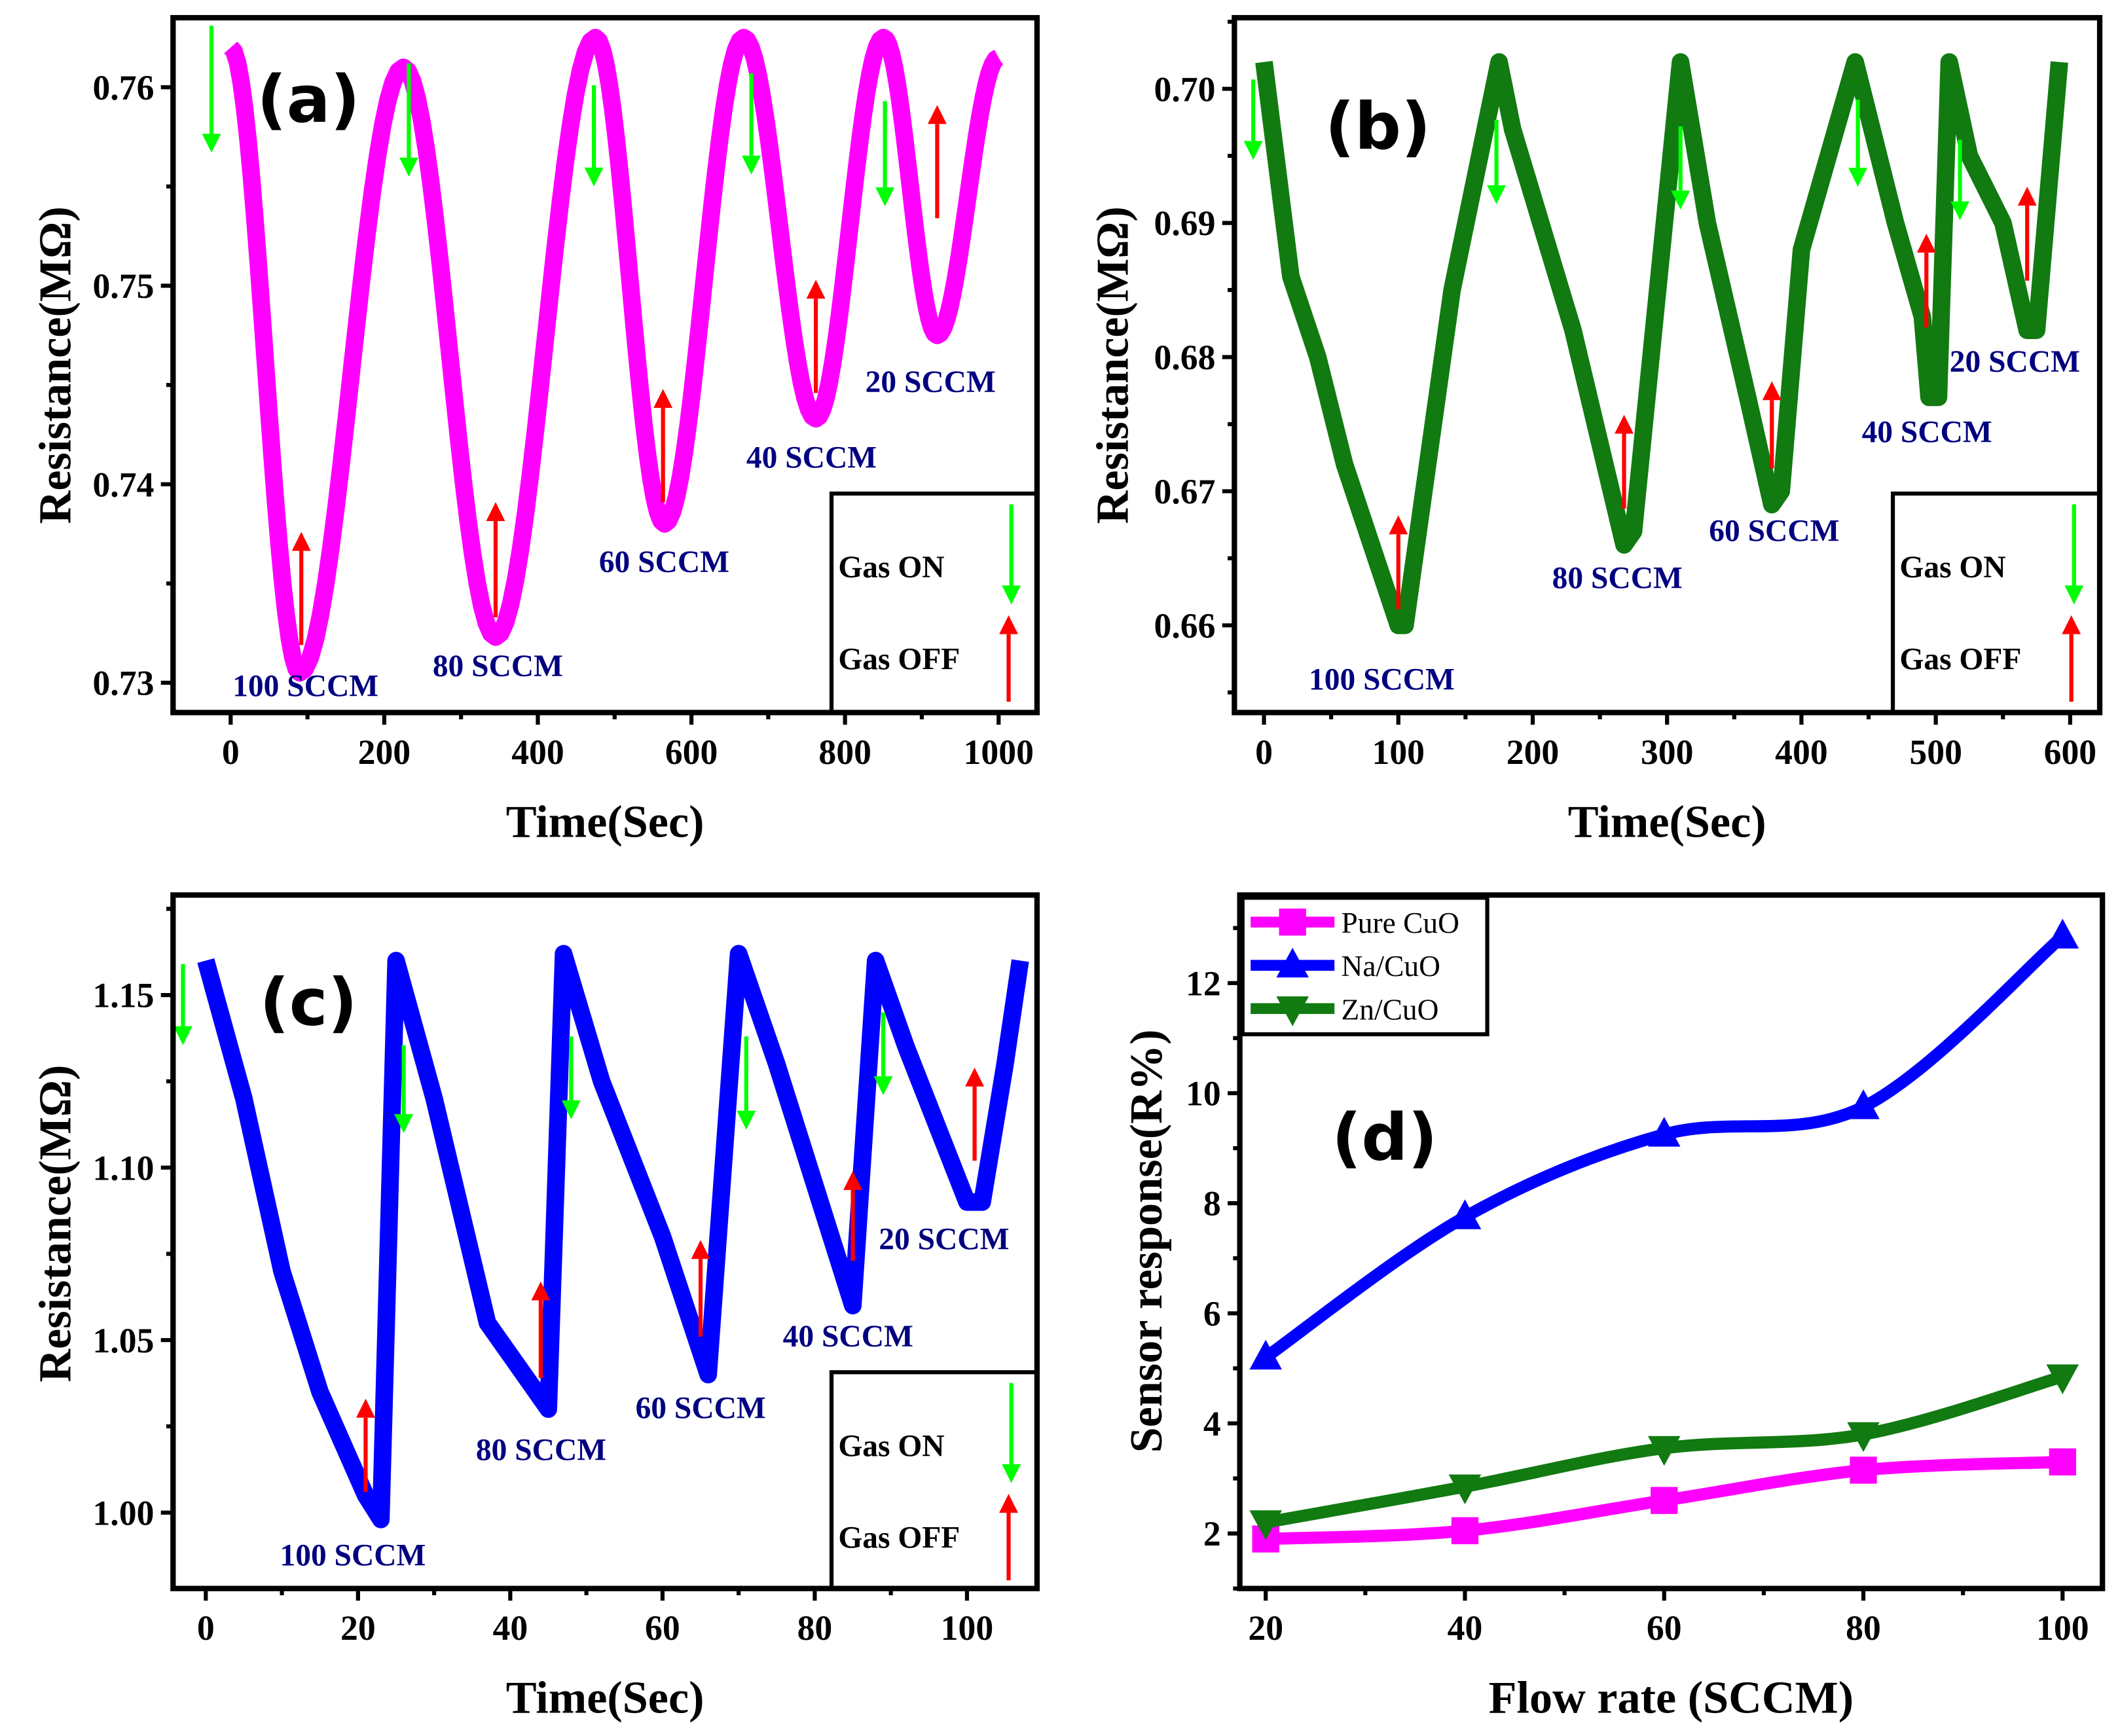 The height and width of the screenshot is (1736, 2120). I want to click on x-tick-label: 300, so click(1668, 752).